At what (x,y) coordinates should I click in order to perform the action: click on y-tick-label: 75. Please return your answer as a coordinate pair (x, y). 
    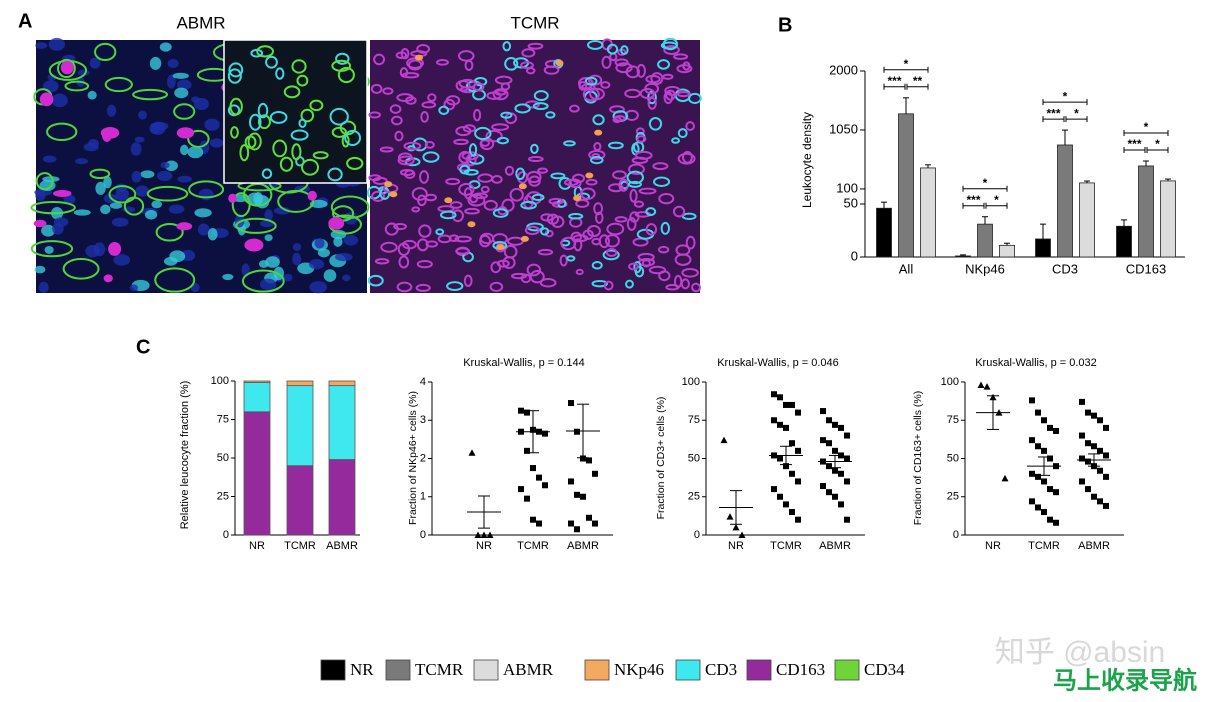
    Looking at the image, I should click on (953, 420).